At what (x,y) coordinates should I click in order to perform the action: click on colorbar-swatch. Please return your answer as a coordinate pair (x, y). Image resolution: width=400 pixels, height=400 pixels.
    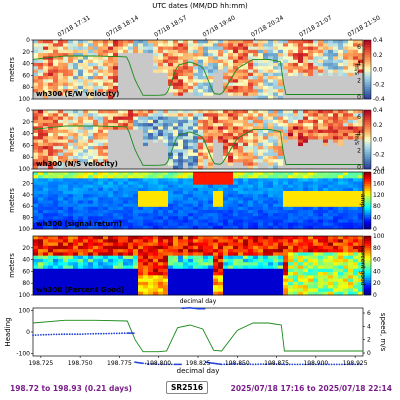
    Looking at the image, I should click on (367, 190).